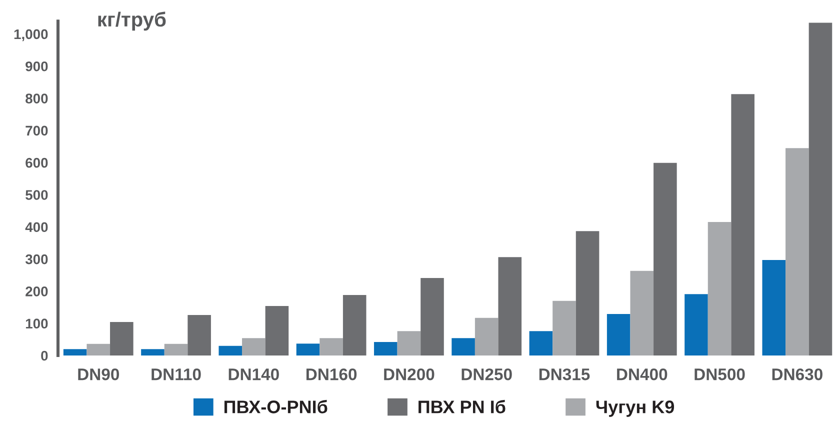  What do you see at coordinates (37, 131) in the screenshot?
I see `y-tick-label: 700` at bounding box center [37, 131].